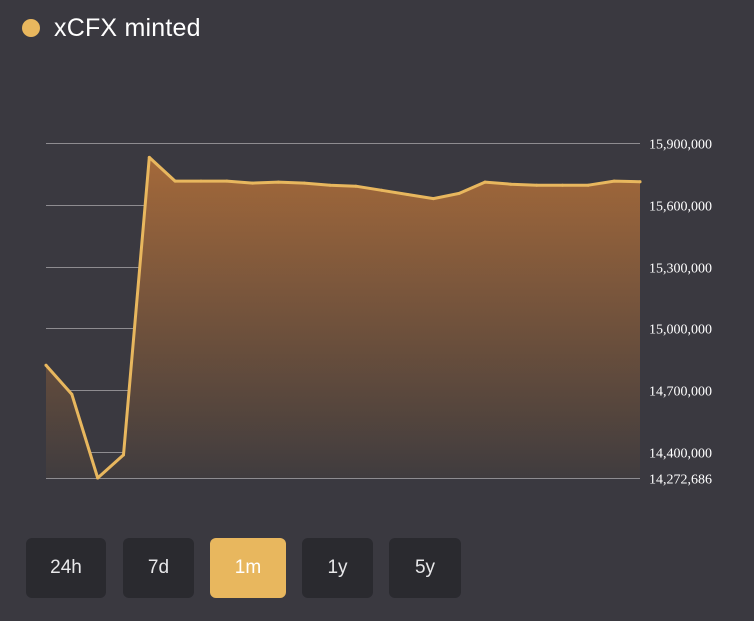 The height and width of the screenshot is (621, 754). Describe the element at coordinates (425, 568) in the screenshot. I see `range-button-5y: 5y` at that location.